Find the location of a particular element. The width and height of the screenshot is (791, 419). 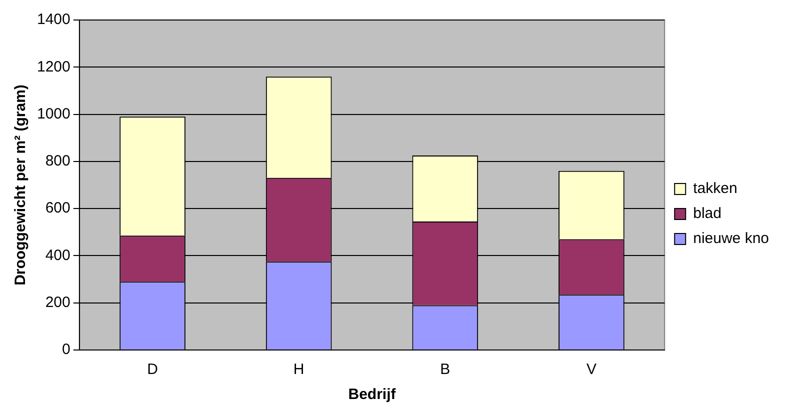

legend-label: takken is located at coordinates (715, 189).